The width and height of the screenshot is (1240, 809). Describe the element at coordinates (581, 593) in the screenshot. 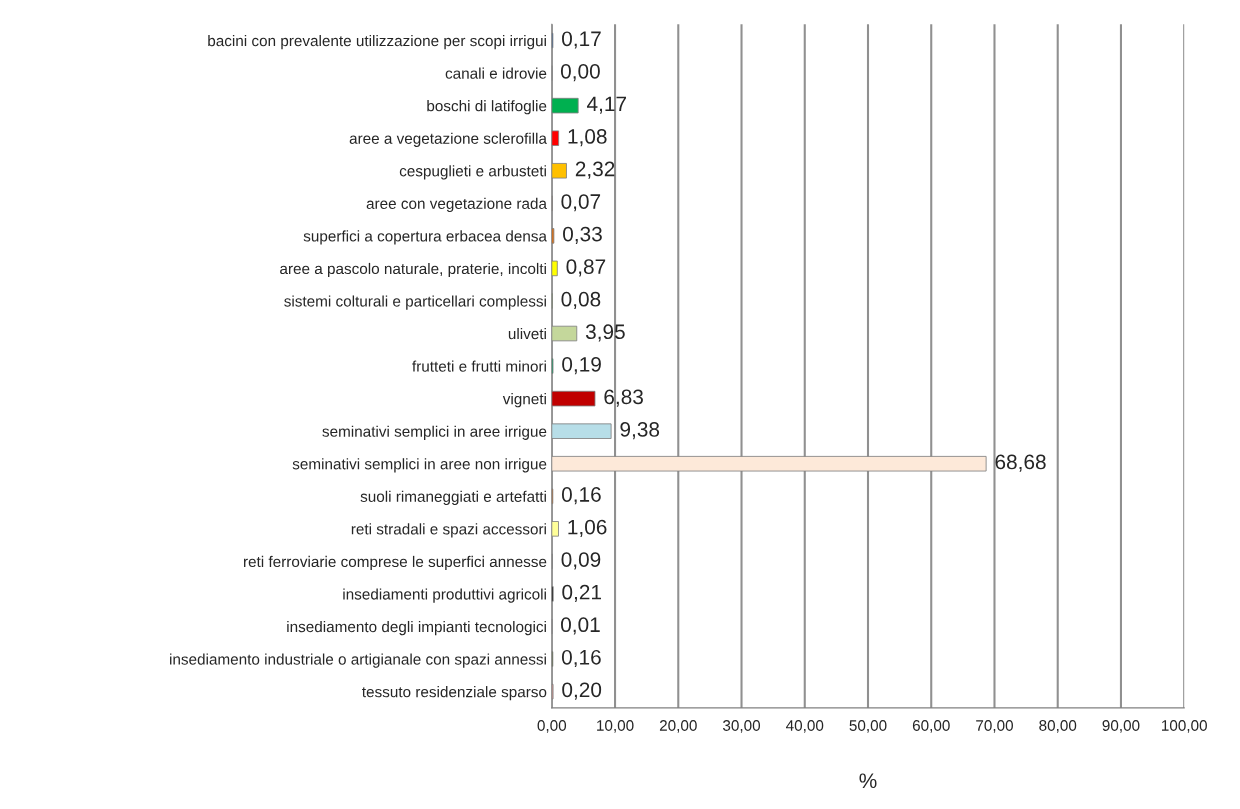

I see `data-label: 0,21` at that location.